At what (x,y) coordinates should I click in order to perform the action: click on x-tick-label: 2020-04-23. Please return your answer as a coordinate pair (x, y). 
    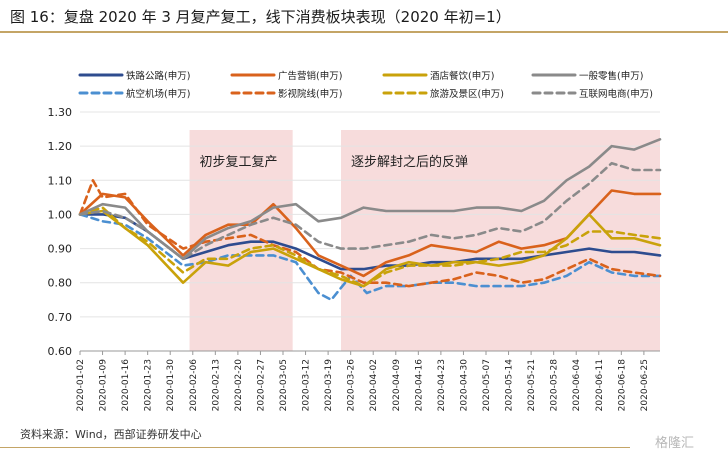
    Looking at the image, I should click on (442, 385).